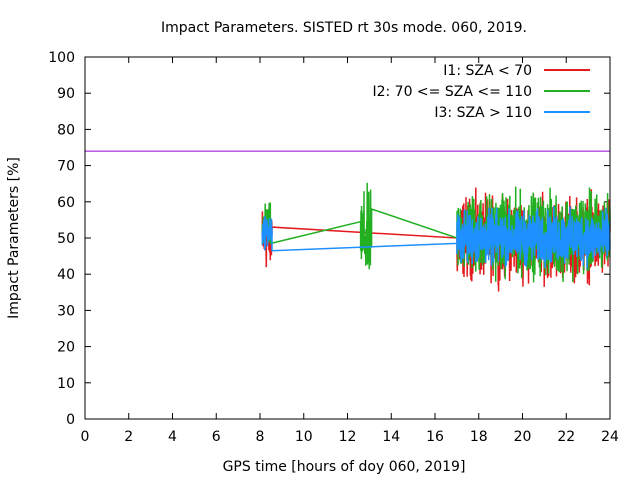  I want to click on y-tick-label: 20, so click(66, 348).